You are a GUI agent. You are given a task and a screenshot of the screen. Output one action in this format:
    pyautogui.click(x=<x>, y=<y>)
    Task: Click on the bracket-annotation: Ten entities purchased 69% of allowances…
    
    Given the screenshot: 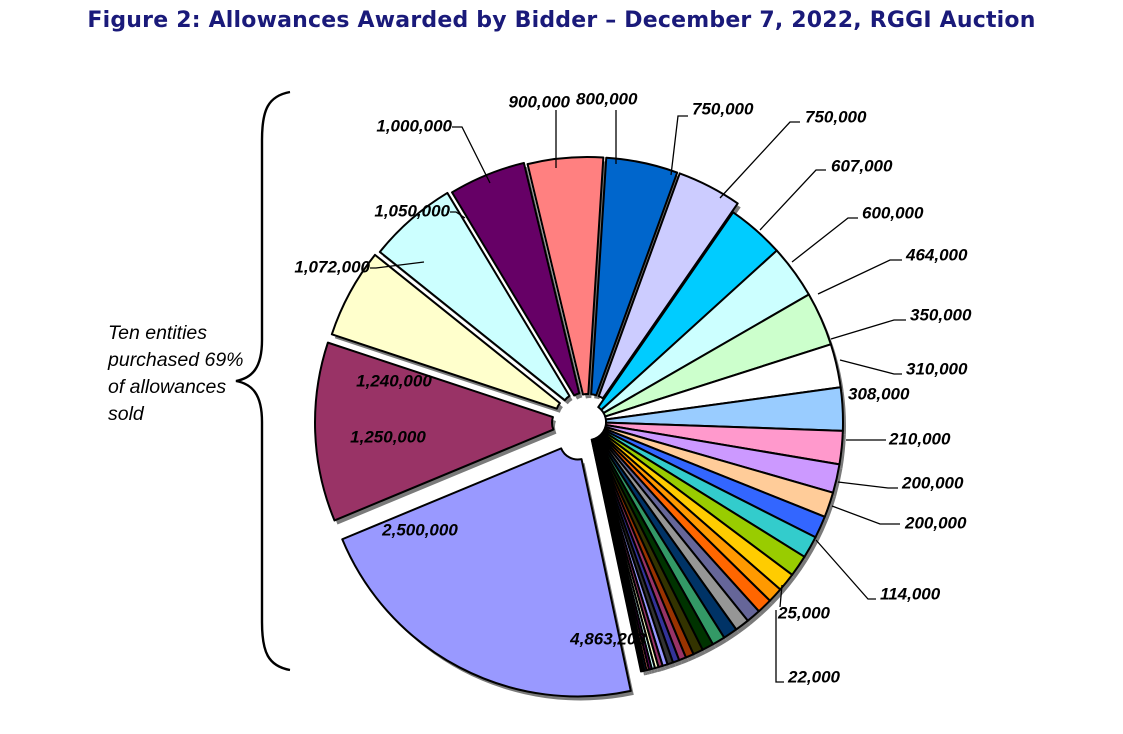 What is the action you would take?
    pyautogui.click(x=176, y=373)
    